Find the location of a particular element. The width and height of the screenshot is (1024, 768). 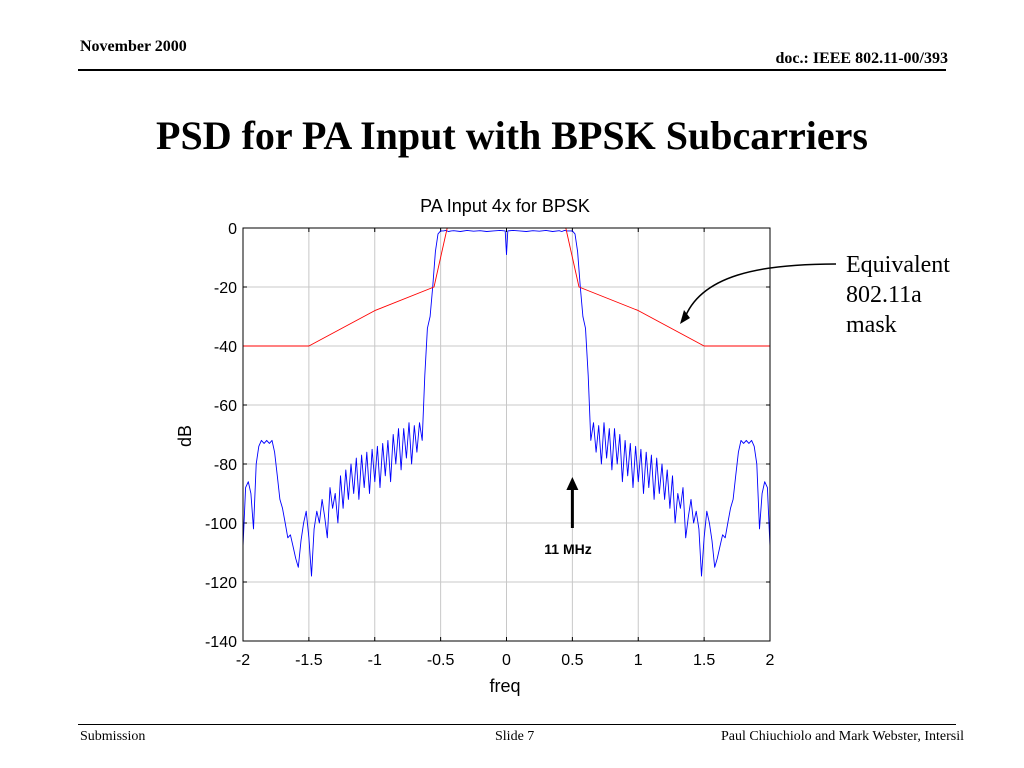

header-doc-id: doc.: IEEE 802.11-00/393 is located at coordinates (861, 58).